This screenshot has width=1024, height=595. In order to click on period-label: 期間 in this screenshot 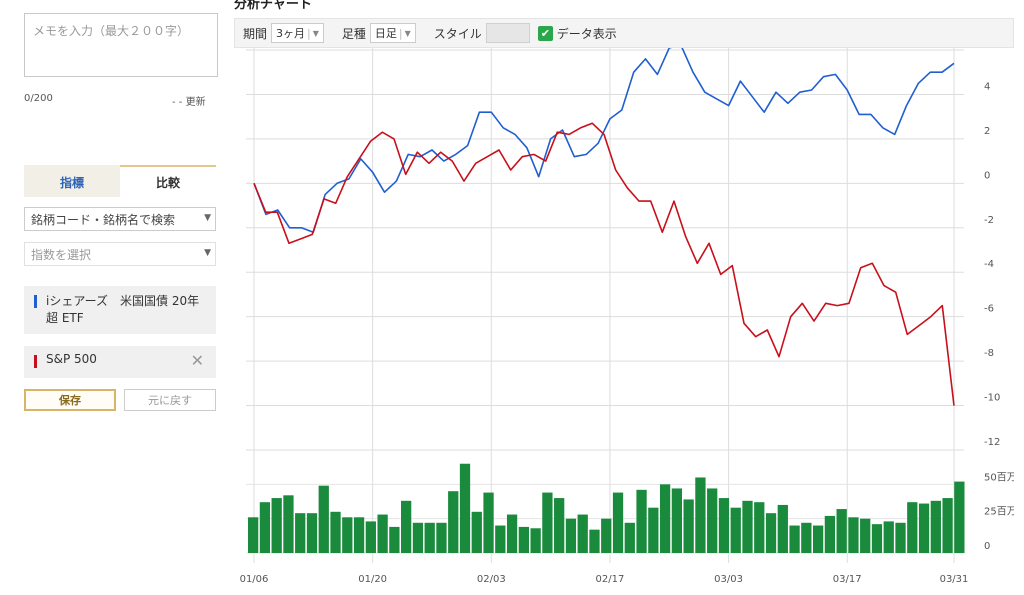, I will do `click(255, 33)`.